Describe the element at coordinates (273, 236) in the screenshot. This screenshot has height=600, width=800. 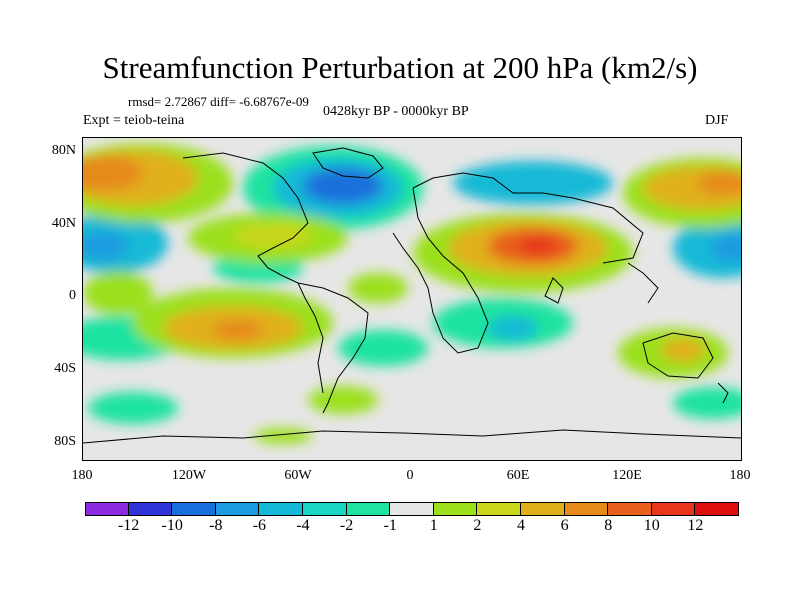
I see `anomaly-high-n-atlantic-core` at that location.